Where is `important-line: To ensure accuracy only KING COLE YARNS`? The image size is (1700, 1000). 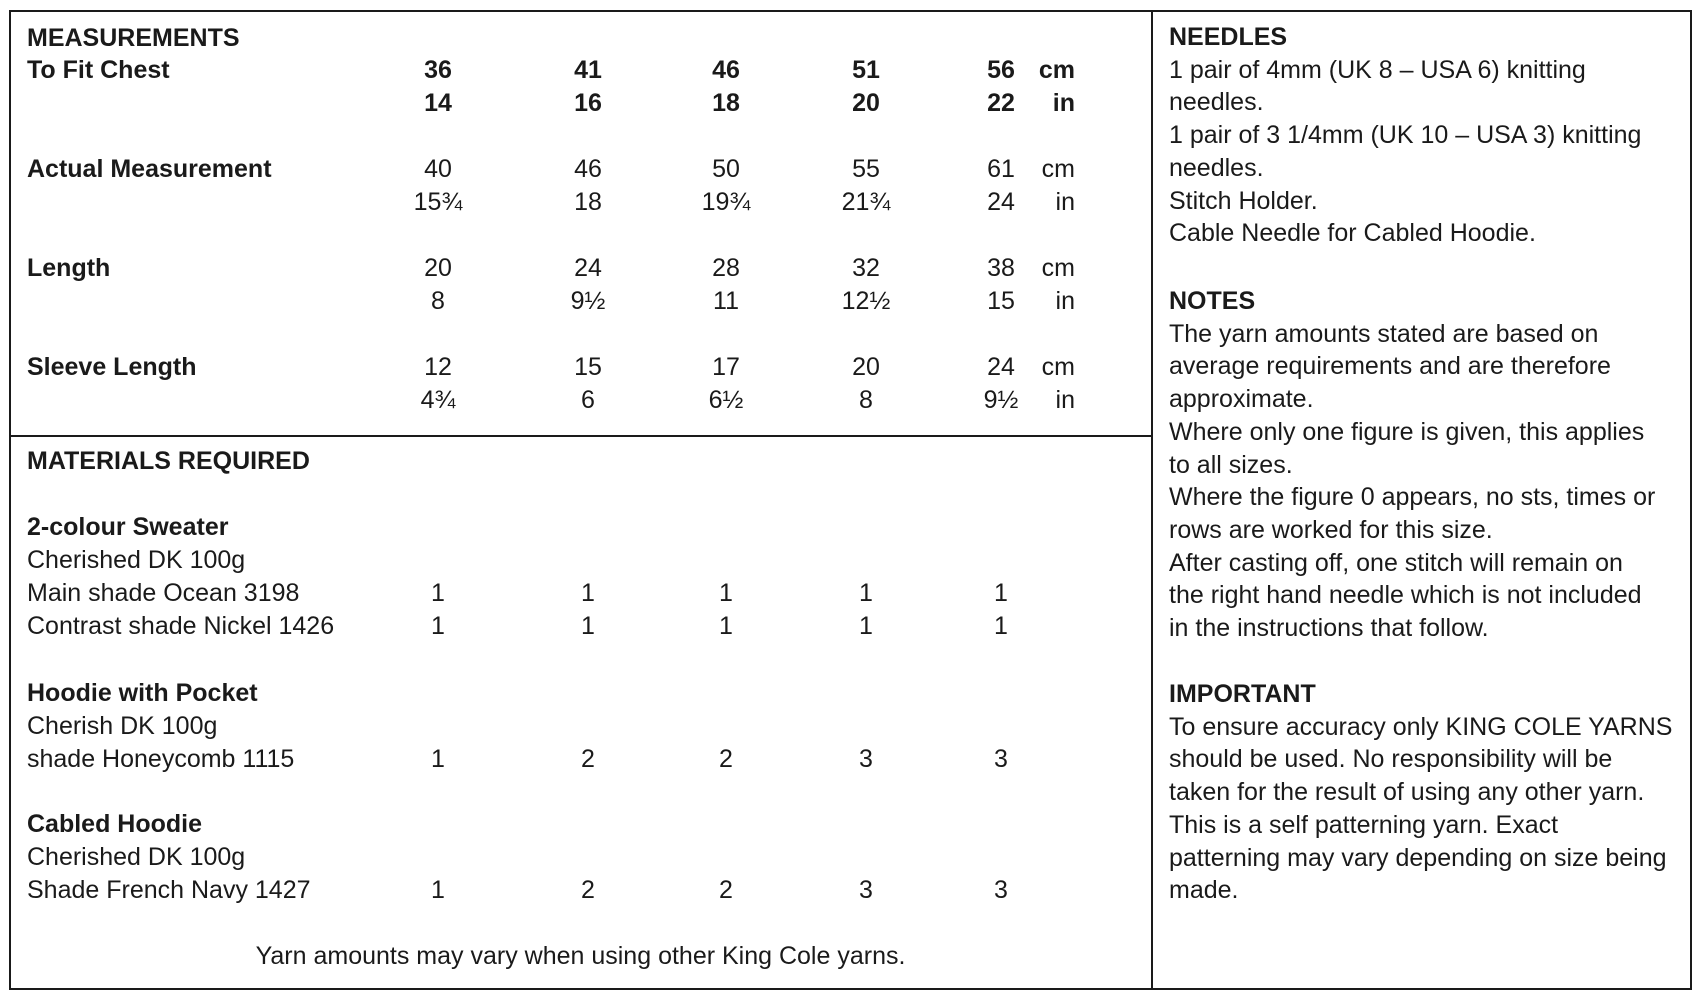
important-line: To ensure accuracy only KING COLE YARNS is located at coordinates (1421, 726).